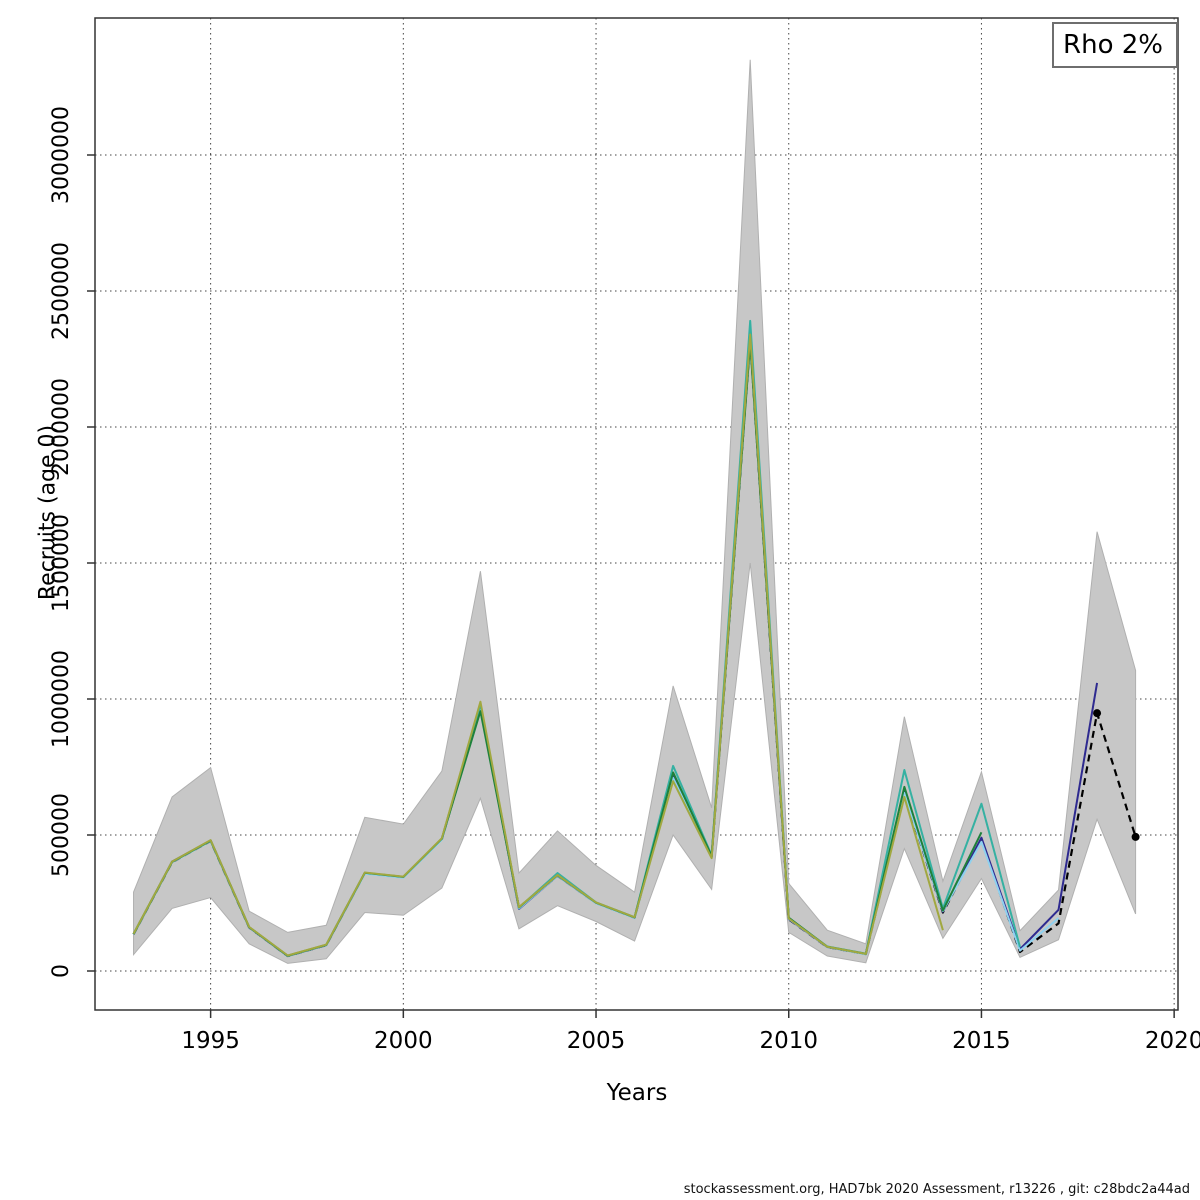 This screenshot has width=1200, height=1200. I want to click on legend-box: Rho 2%, so click(1115, 45).